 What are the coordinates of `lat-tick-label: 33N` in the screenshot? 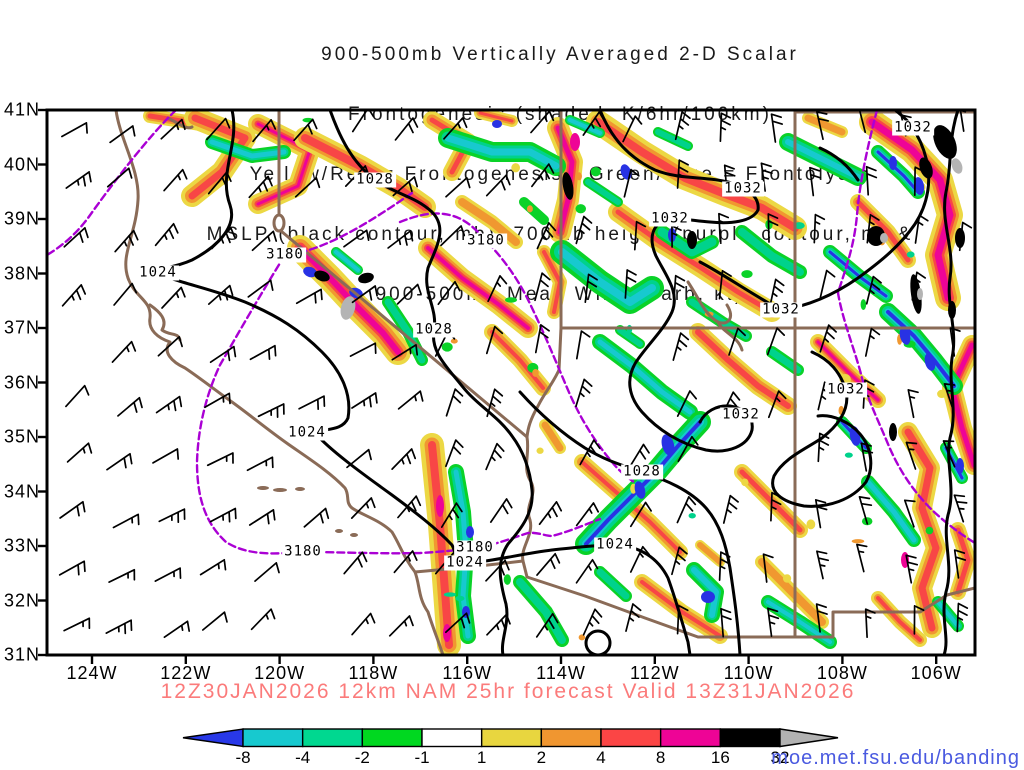 It's located at (21, 545).